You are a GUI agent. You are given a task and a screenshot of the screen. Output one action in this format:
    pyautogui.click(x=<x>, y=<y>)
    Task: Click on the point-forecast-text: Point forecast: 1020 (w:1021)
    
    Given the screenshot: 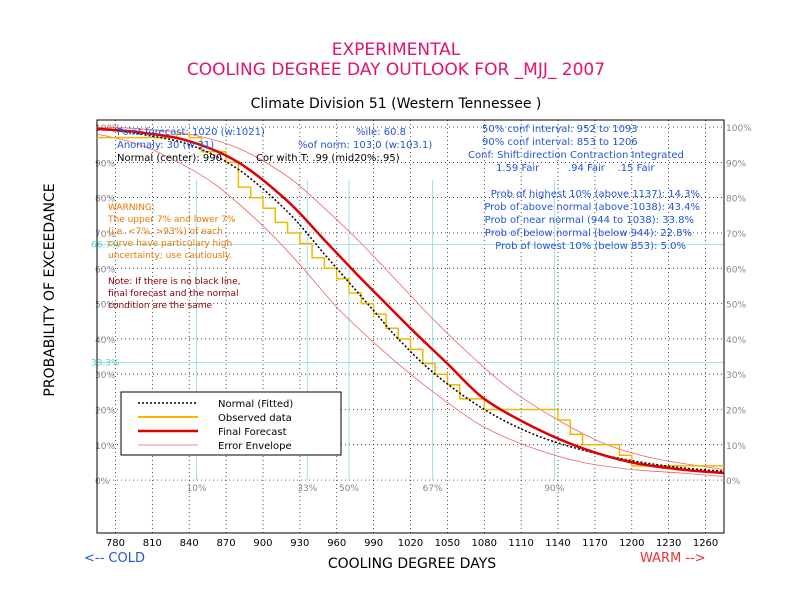 What is the action you would take?
    pyautogui.click(x=191, y=132)
    